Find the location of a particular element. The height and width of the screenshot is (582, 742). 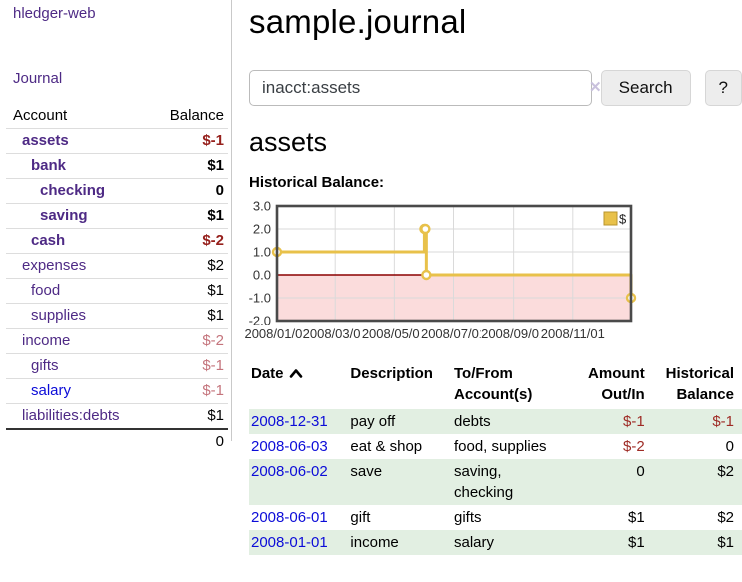

transaction-amount: $1 is located at coordinates (636, 517).